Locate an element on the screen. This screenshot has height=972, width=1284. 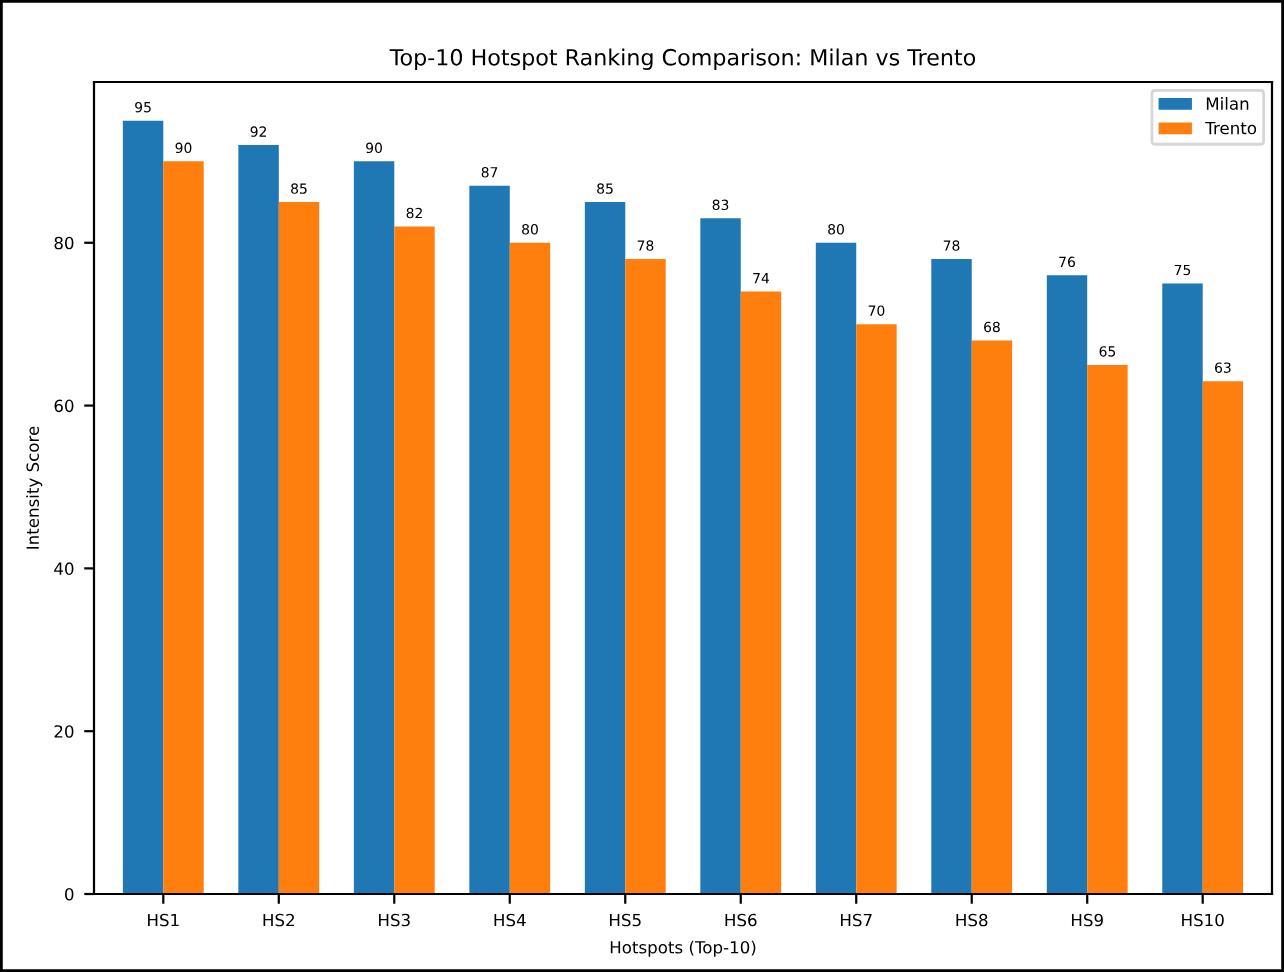
x-tick-label: HS3 is located at coordinates (394, 920).